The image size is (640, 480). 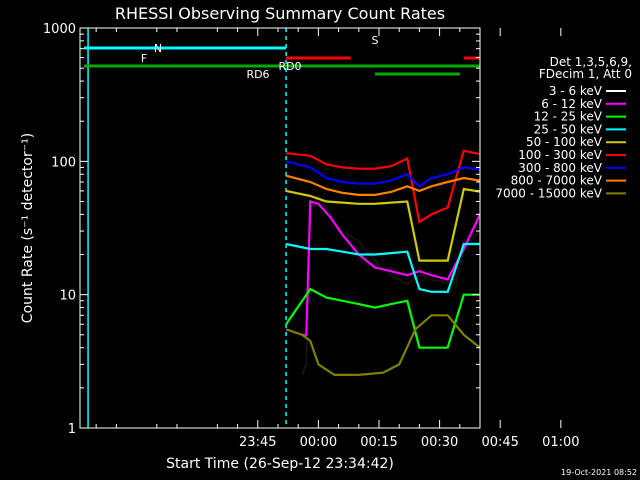 I want to click on legend-label: 50 - 100 keV, so click(x=564, y=142).